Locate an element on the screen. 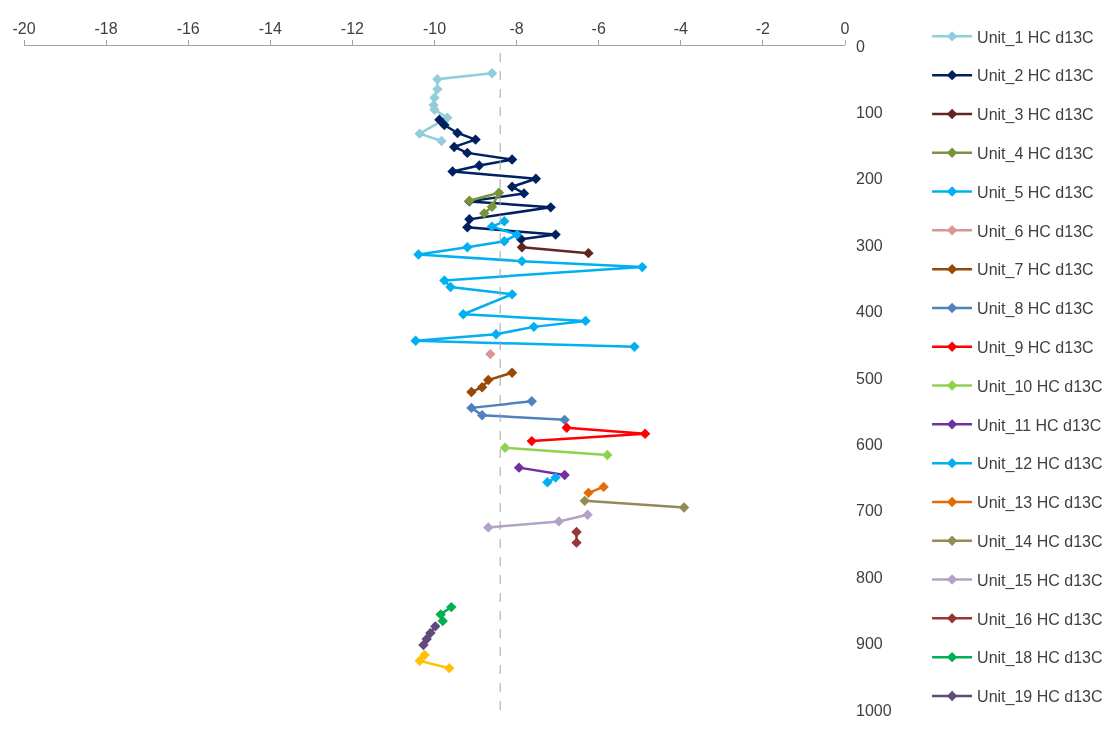 The width and height of the screenshot is (1120, 731). legend-label: Unit_15 HC d13C is located at coordinates (1040, 580).